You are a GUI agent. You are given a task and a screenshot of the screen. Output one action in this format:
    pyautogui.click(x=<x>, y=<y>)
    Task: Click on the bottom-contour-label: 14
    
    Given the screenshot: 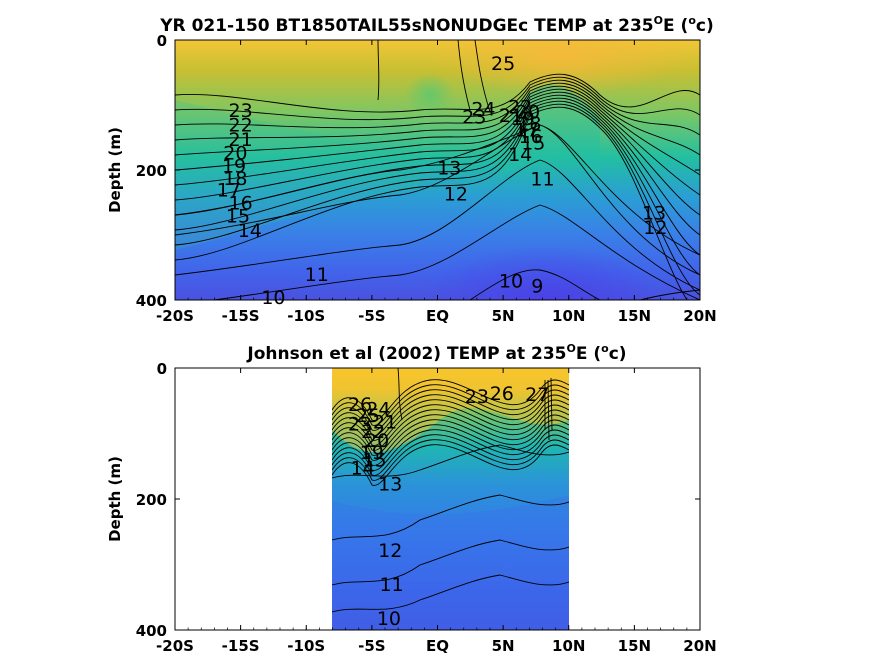 What is the action you would take?
    pyautogui.click(x=363, y=469)
    